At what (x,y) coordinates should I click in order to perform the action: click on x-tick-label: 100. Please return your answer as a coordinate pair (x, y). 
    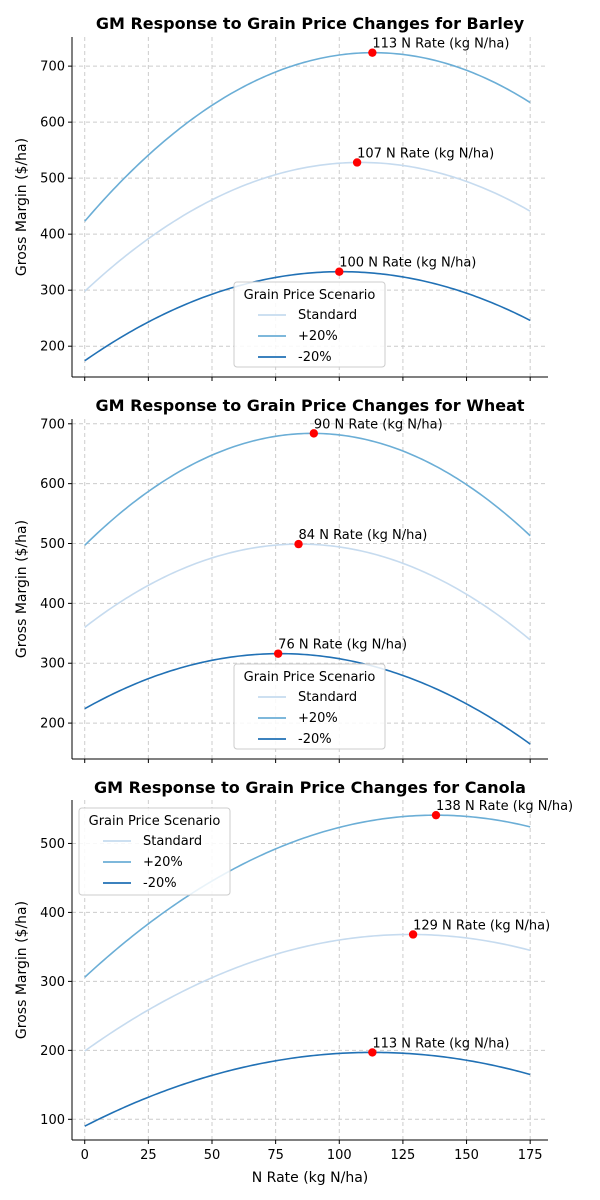
    Looking at the image, I should click on (339, 1155).